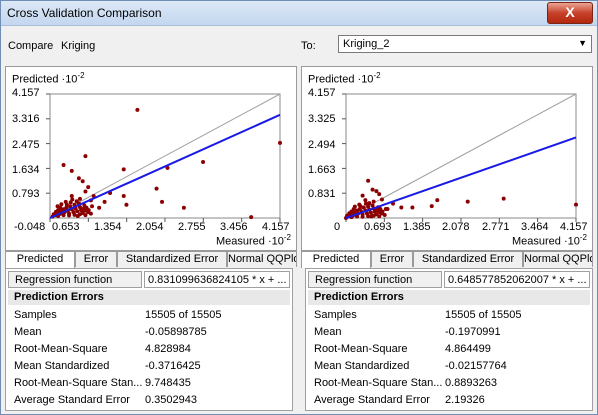  What do you see at coordinates (402, 349) in the screenshot?
I see `stats-row: Root-Mean-Square 4.864499` at bounding box center [402, 349].